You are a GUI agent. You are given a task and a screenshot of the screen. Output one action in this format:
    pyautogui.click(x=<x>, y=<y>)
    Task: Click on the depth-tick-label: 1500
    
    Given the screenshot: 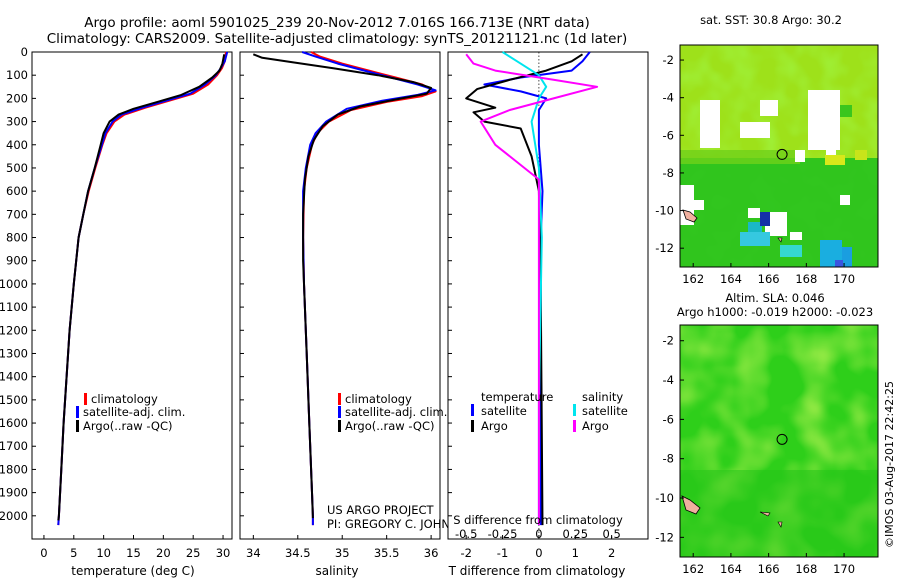 What is the action you would take?
    pyautogui.click(x=14, y=400)
    